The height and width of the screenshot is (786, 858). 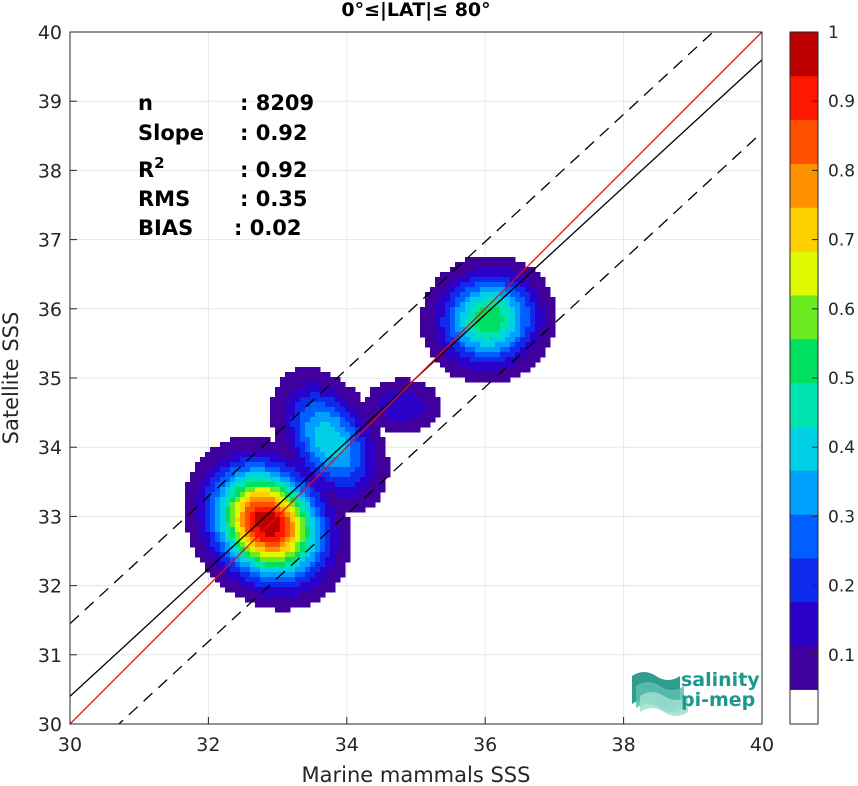 What do you see at coordinates (841, 587) in the screenshot?
I see `colorbar-tick-label: 0.2` at bounding box center [841, 587].